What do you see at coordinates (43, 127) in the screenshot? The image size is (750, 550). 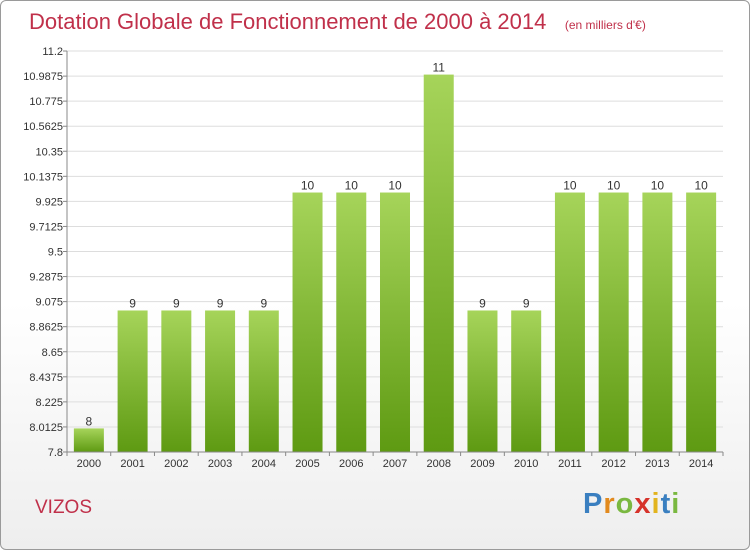 I see `y-tick-label: 10.5625` at bounding box center [43, 127].